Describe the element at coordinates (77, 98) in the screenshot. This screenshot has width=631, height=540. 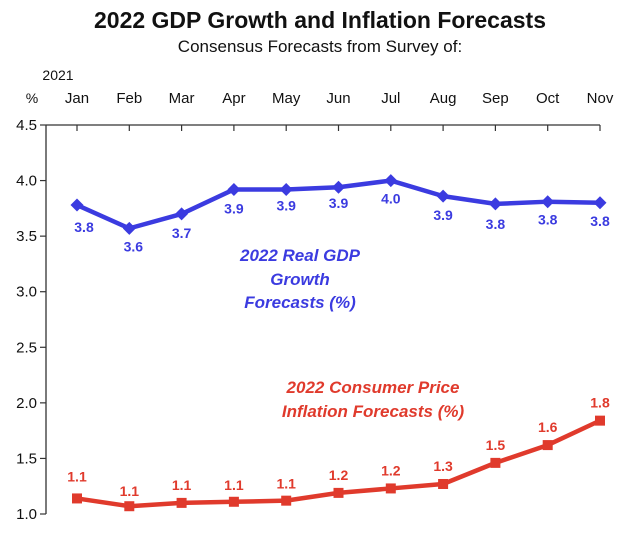
I see `x-tick-label: Jan` at that location.